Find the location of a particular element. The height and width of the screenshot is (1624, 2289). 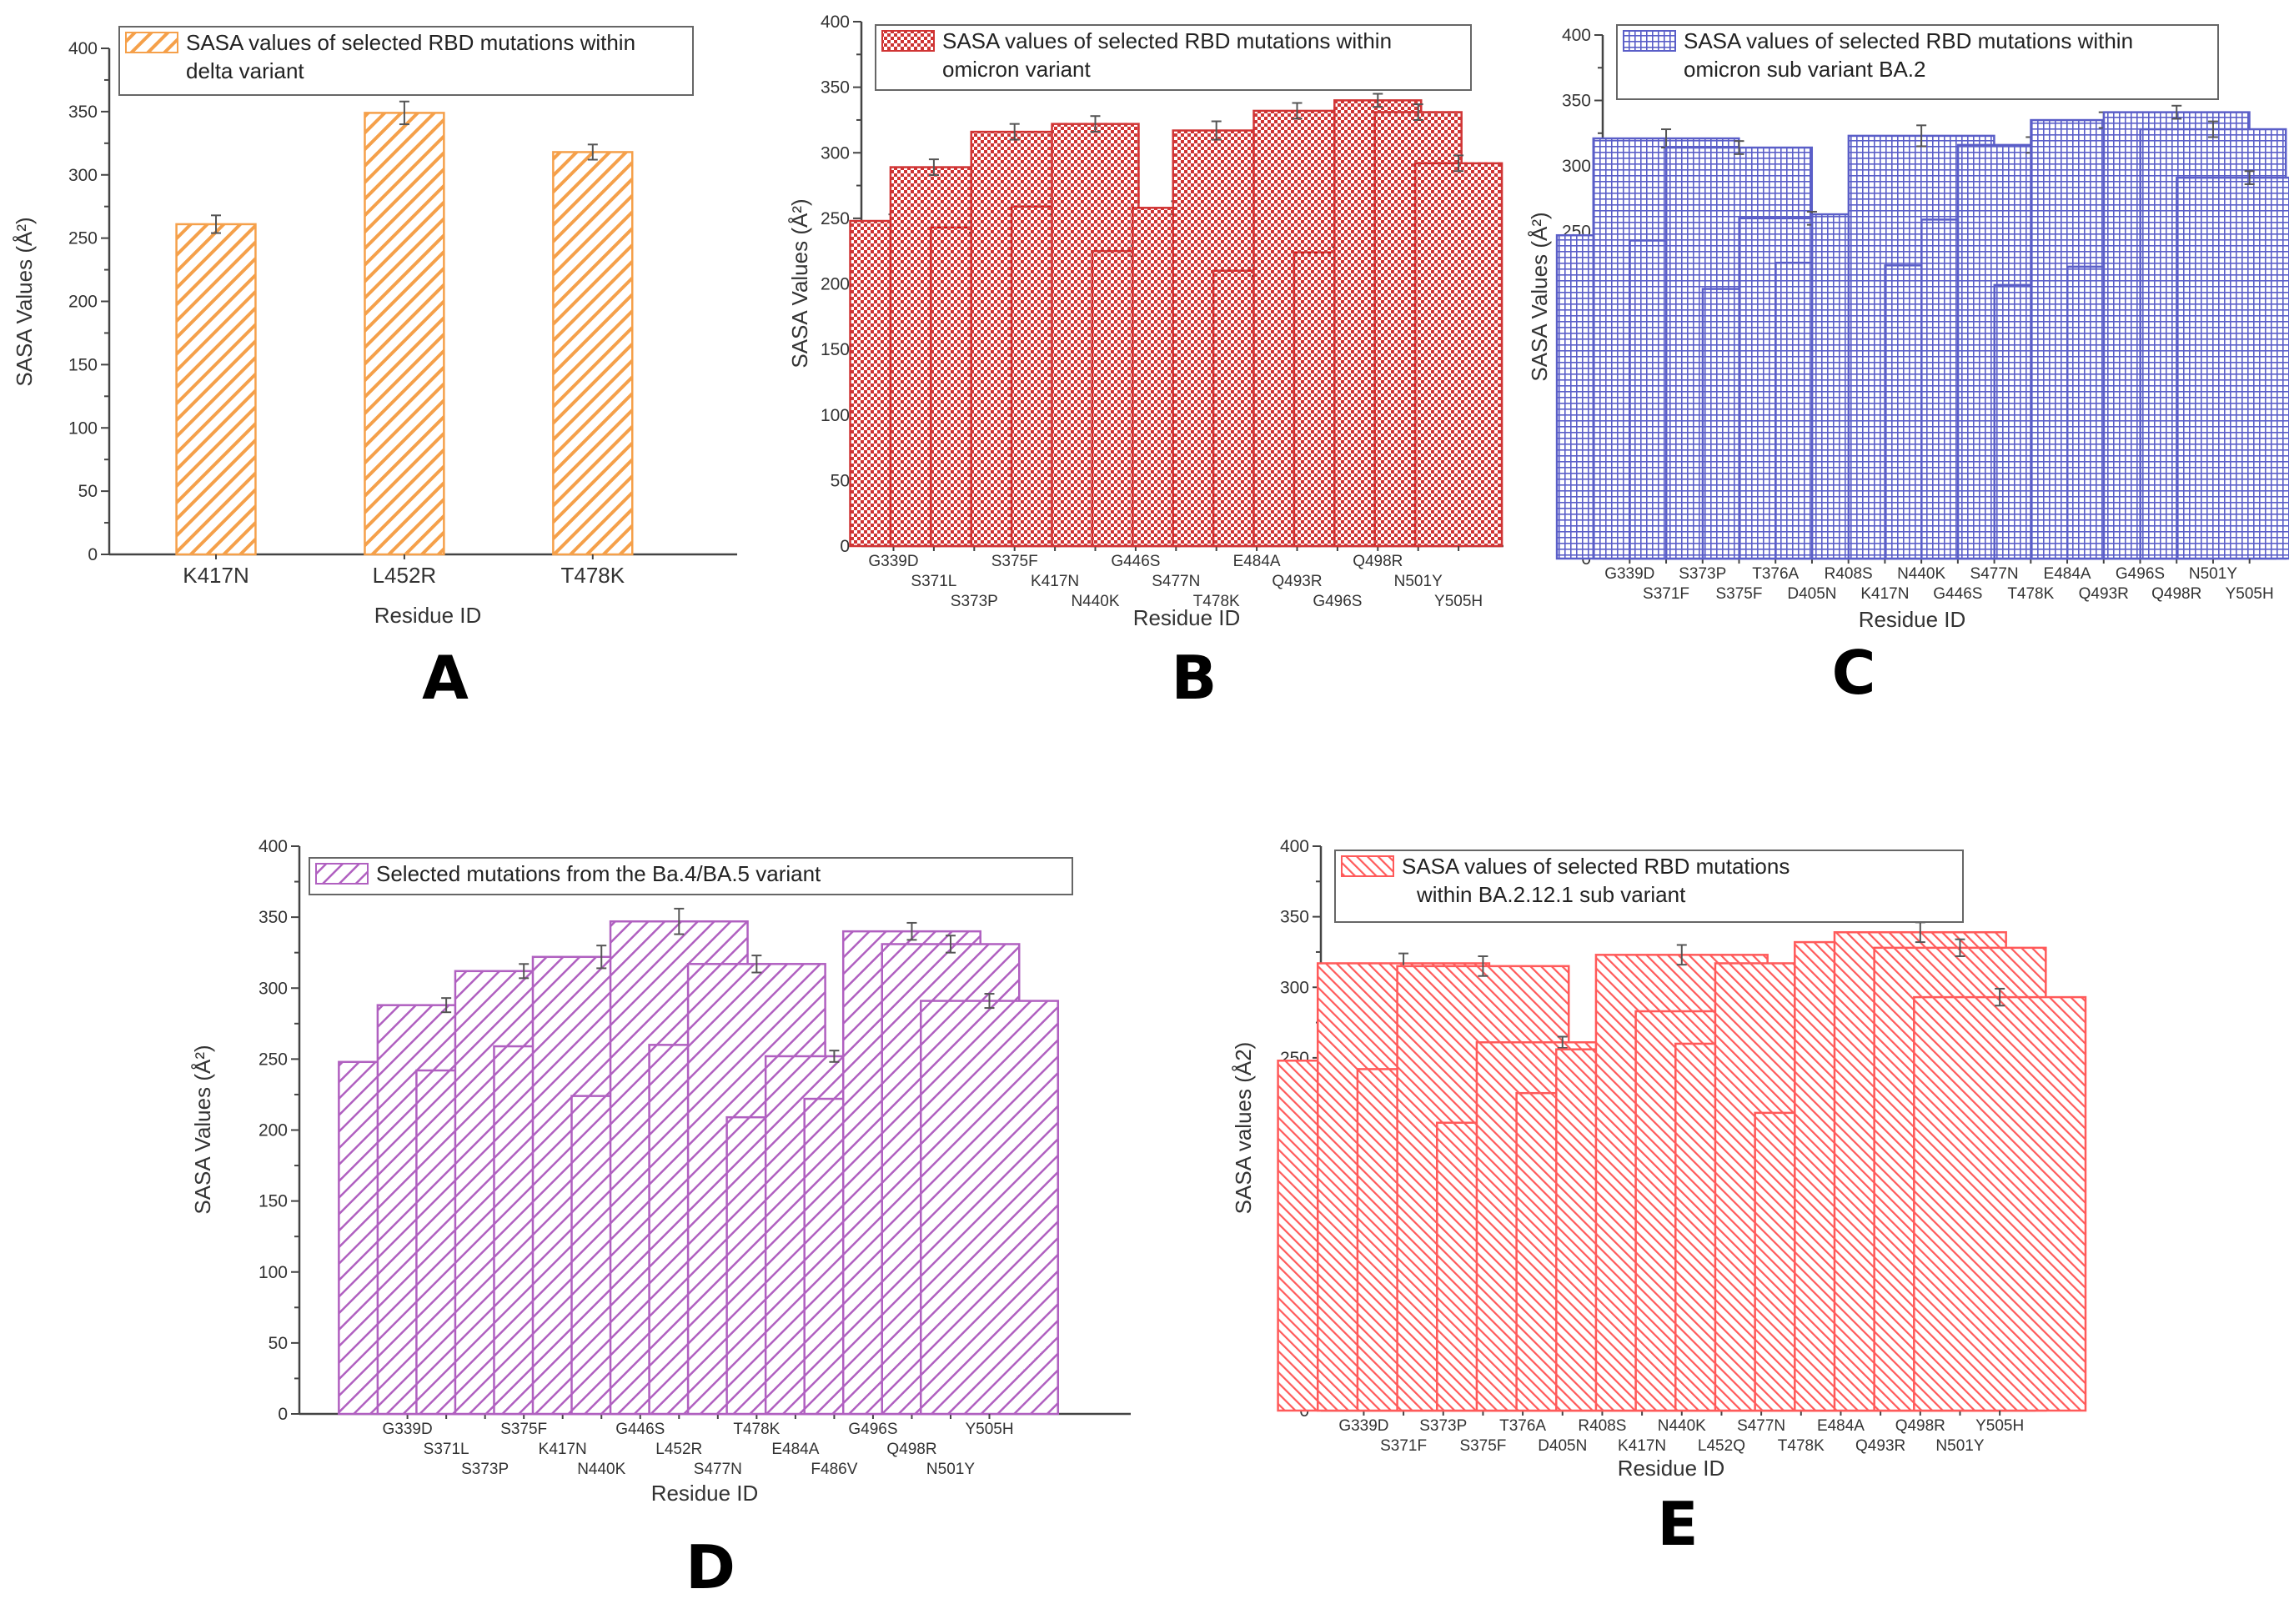

legend-text: delta variant is located at coordinates (245, 71).